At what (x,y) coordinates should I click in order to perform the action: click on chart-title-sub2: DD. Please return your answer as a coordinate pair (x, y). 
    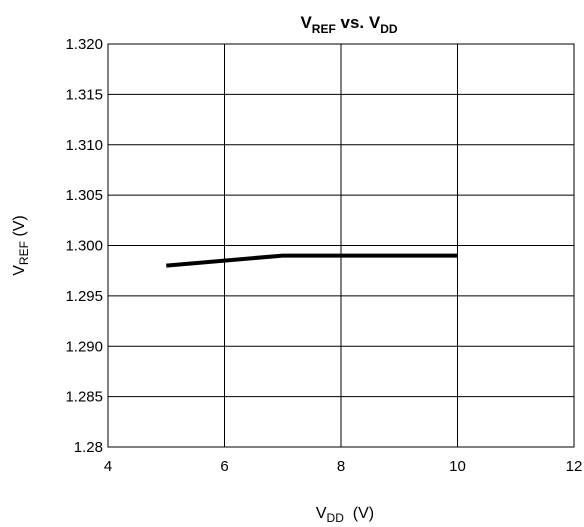
    Looking at the image, I should click on (389, 29).